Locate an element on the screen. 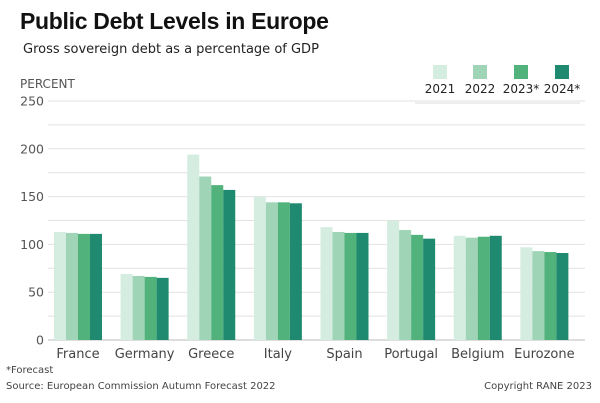 The image size is (600, 403). legend-label: 2023* is located at coordinates (521, 89).